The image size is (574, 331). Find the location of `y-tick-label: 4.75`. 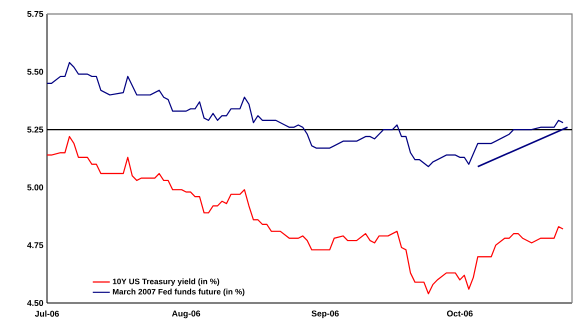

y-tick-label: 4.75 is located at coordinates (35, 245).